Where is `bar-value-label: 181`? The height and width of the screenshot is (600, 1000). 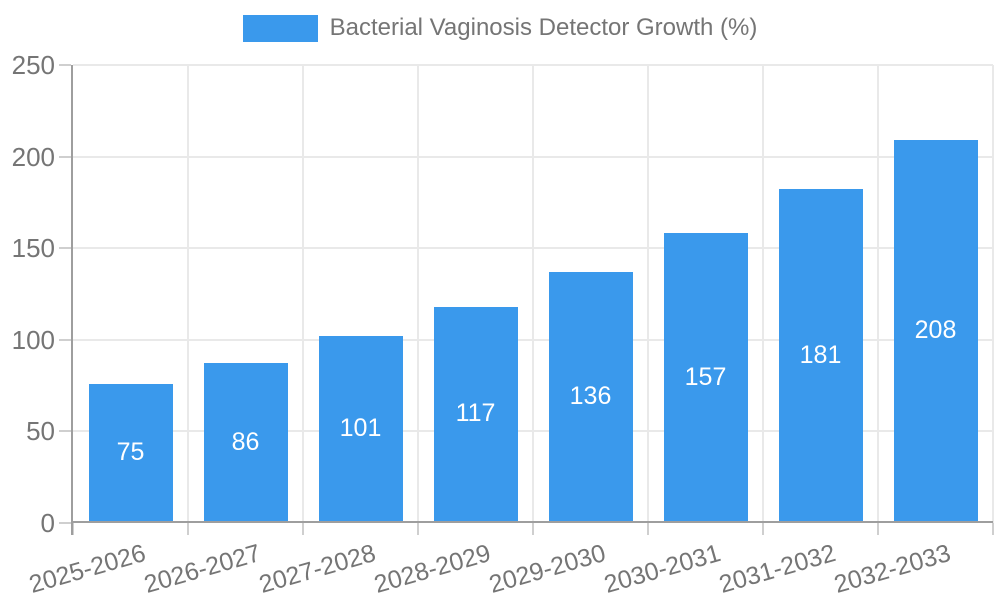 bar-value-label: 181 is located at coordinates (820, 354).